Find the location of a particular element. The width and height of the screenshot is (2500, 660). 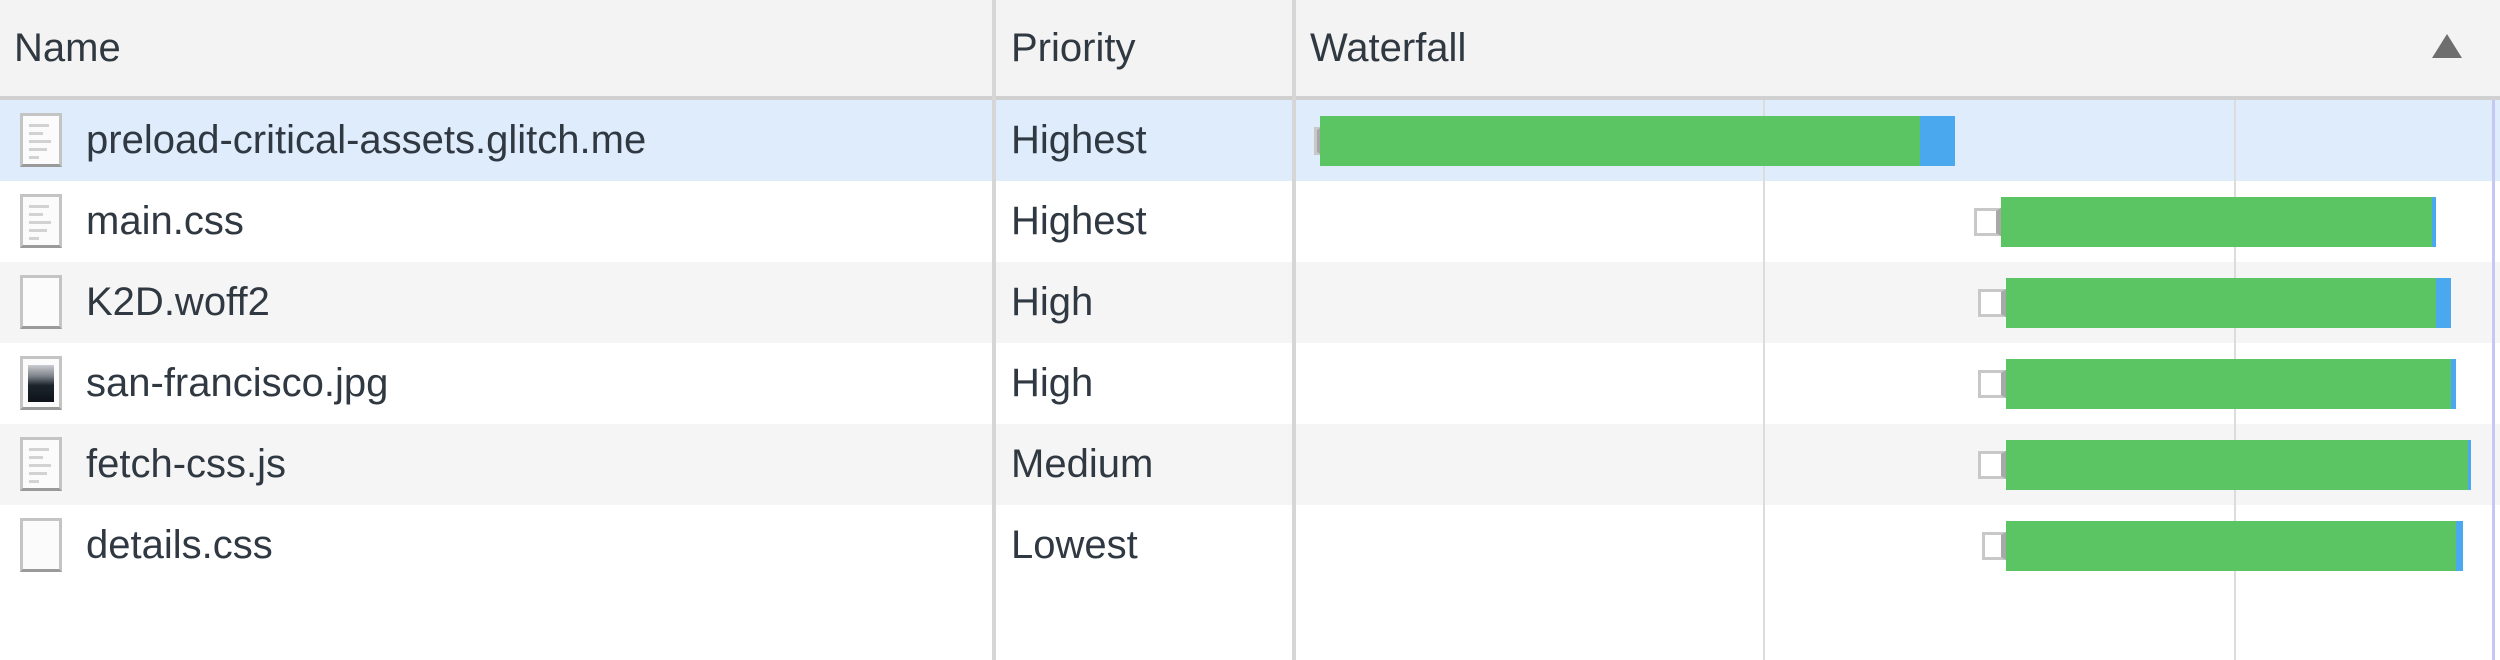

image-thumbnail-icon is located at coordinates (41, 383).